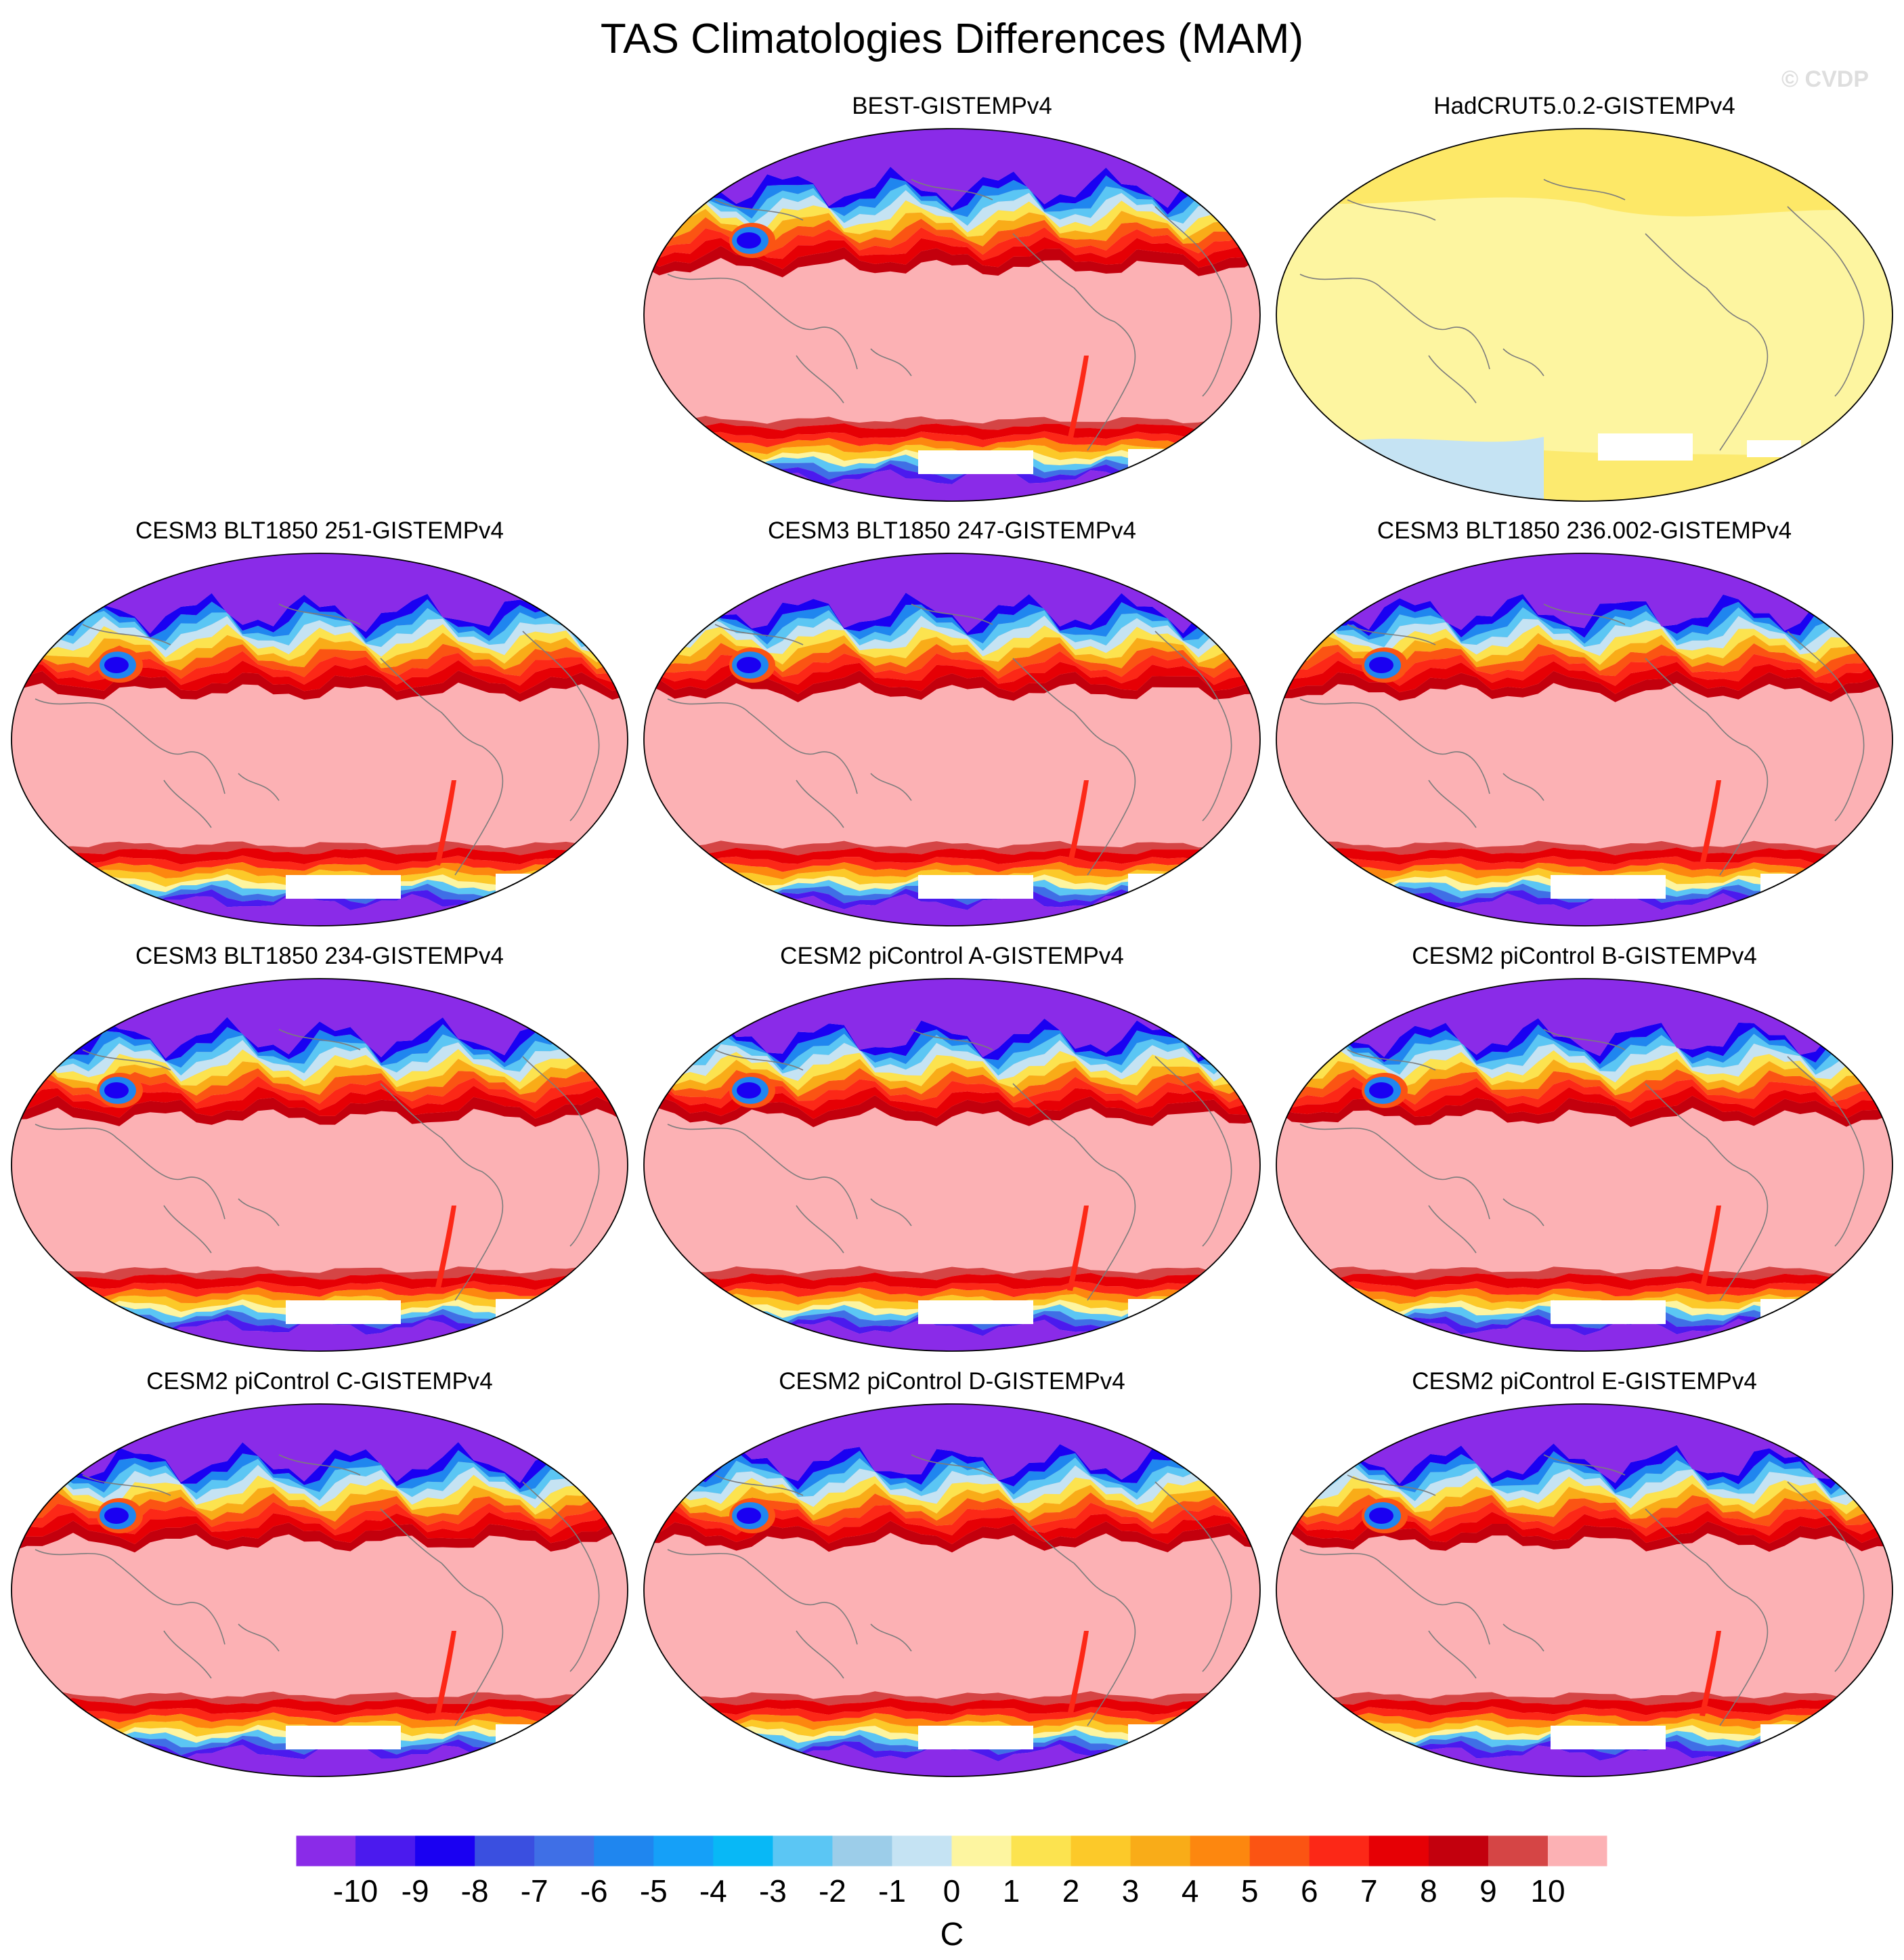 The height and width of the screenshot is (1960, 1904). What do you see at coordinates (952, 956) in the screenshot?
I see `panel-title: CESM2 piControl A-GISTEMPv4` at bounding box center [952, 956].